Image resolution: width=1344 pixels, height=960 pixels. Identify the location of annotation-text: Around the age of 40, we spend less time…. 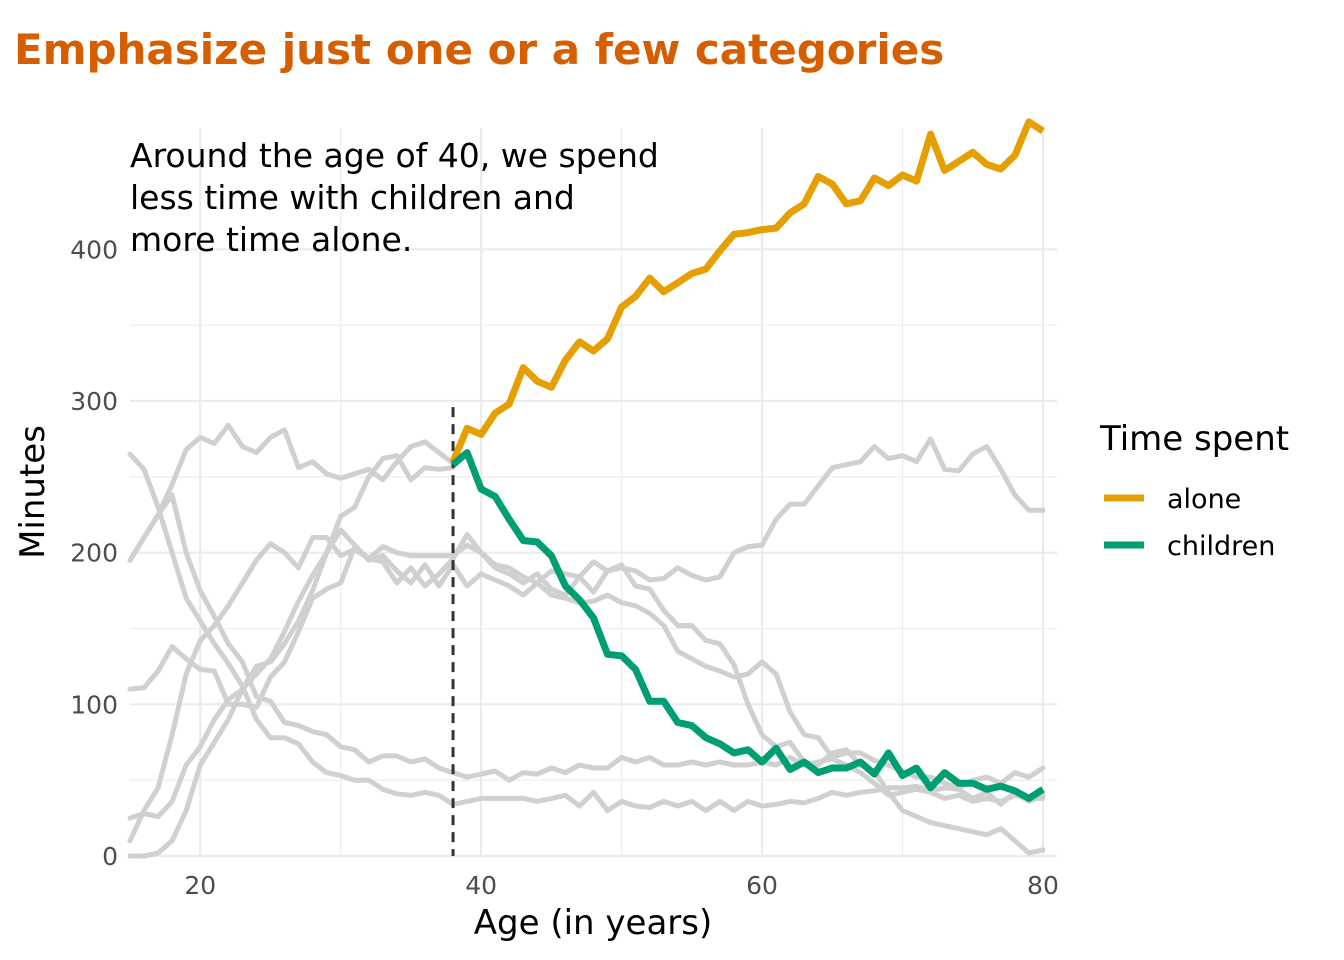
(394, 197).